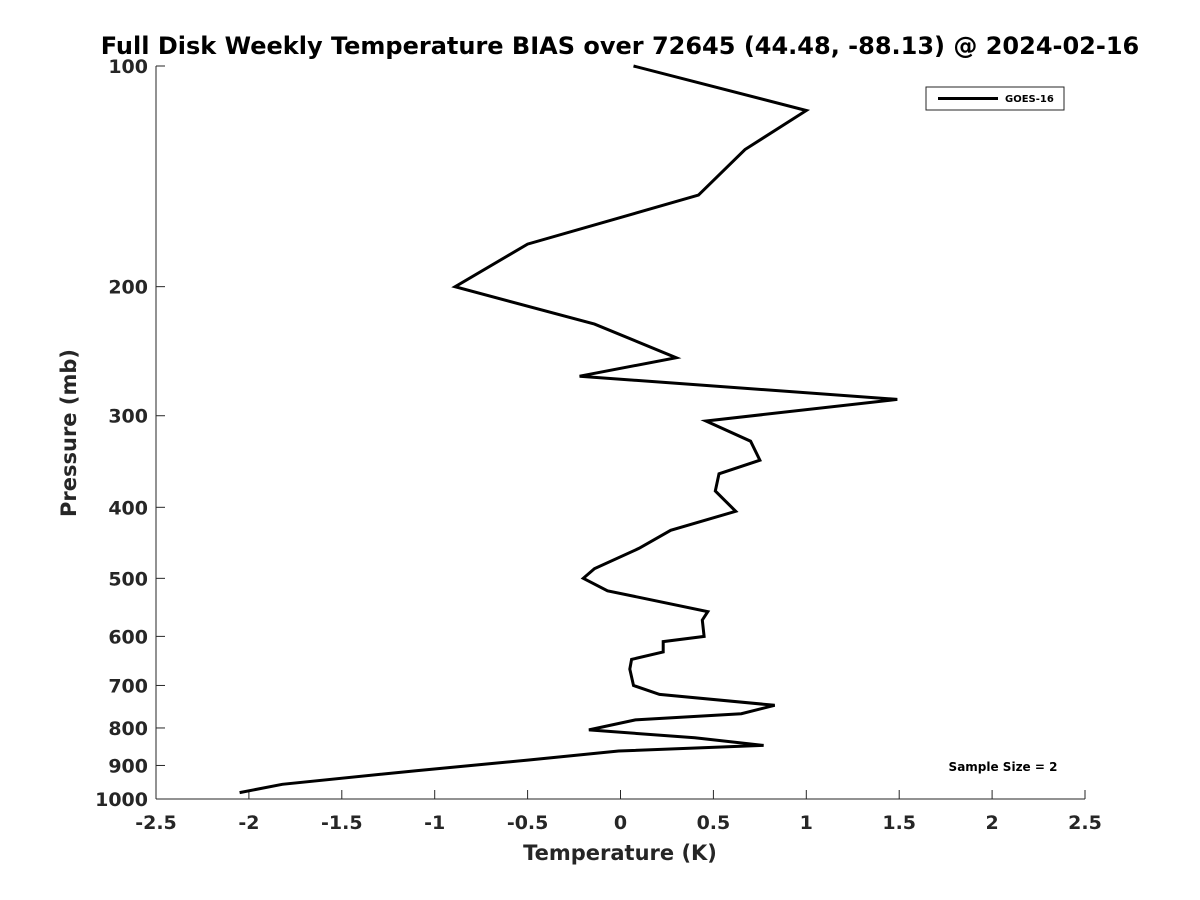  Describe the element at coordinates (128, 417) in the screenshot. I see `y-tick-label: 300` at that location.